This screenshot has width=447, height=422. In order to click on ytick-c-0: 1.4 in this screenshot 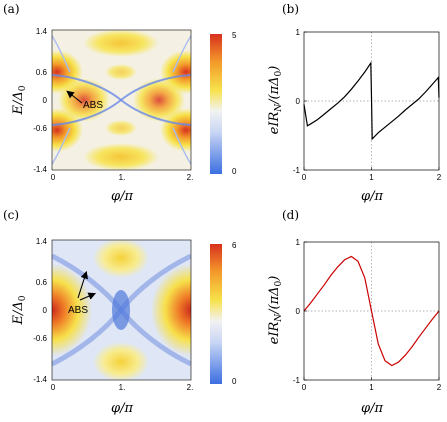, I will do `click(42, 241)`.